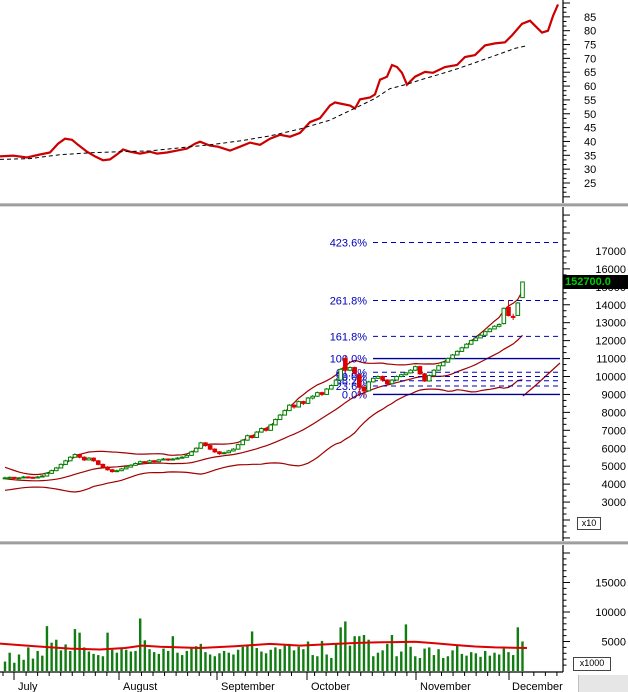 Image resolution: width=628 pixels, height=692 pixels. What do you see at coordinates (614, 449) in the screenshot?
I see `y-tick-label: 6000` at bounding box center [614, 449].